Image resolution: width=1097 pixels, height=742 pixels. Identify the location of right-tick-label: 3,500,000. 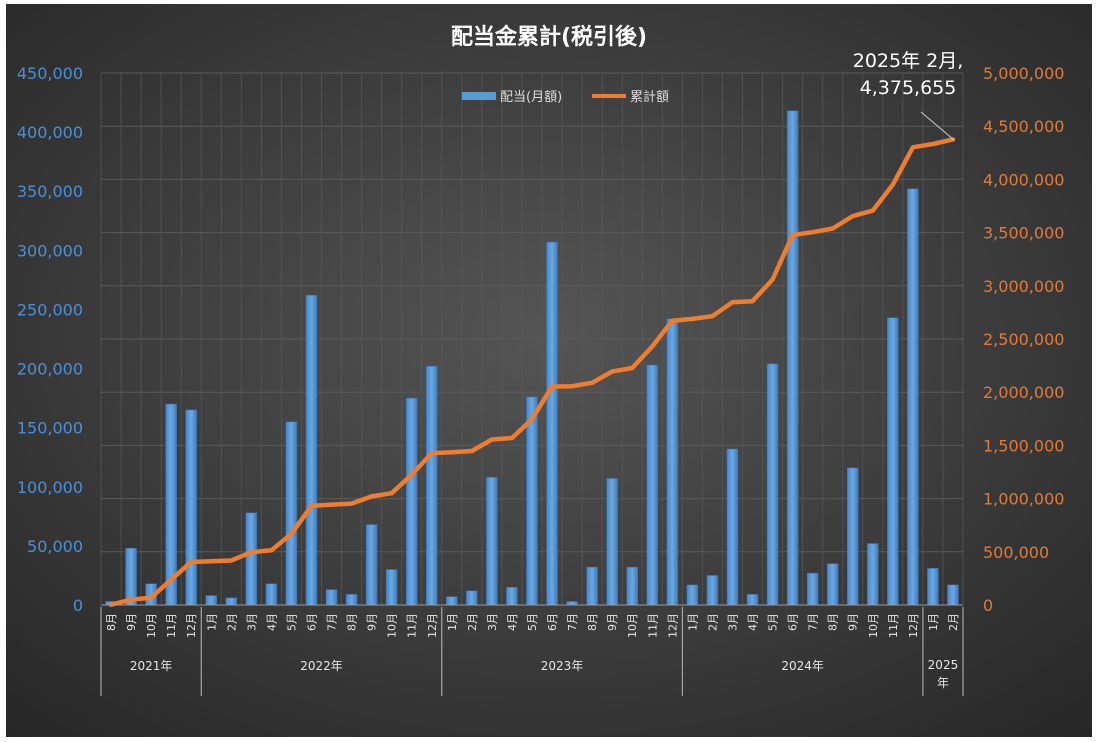
(1023, 233).